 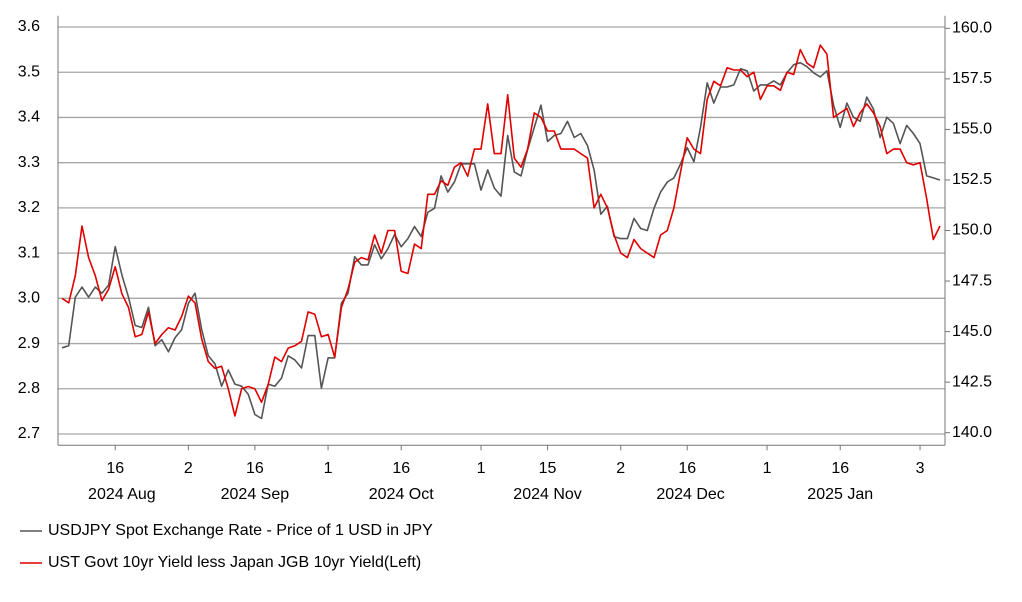 I want to click on y-tick-label: 3.1, so click(x=29, y=252).